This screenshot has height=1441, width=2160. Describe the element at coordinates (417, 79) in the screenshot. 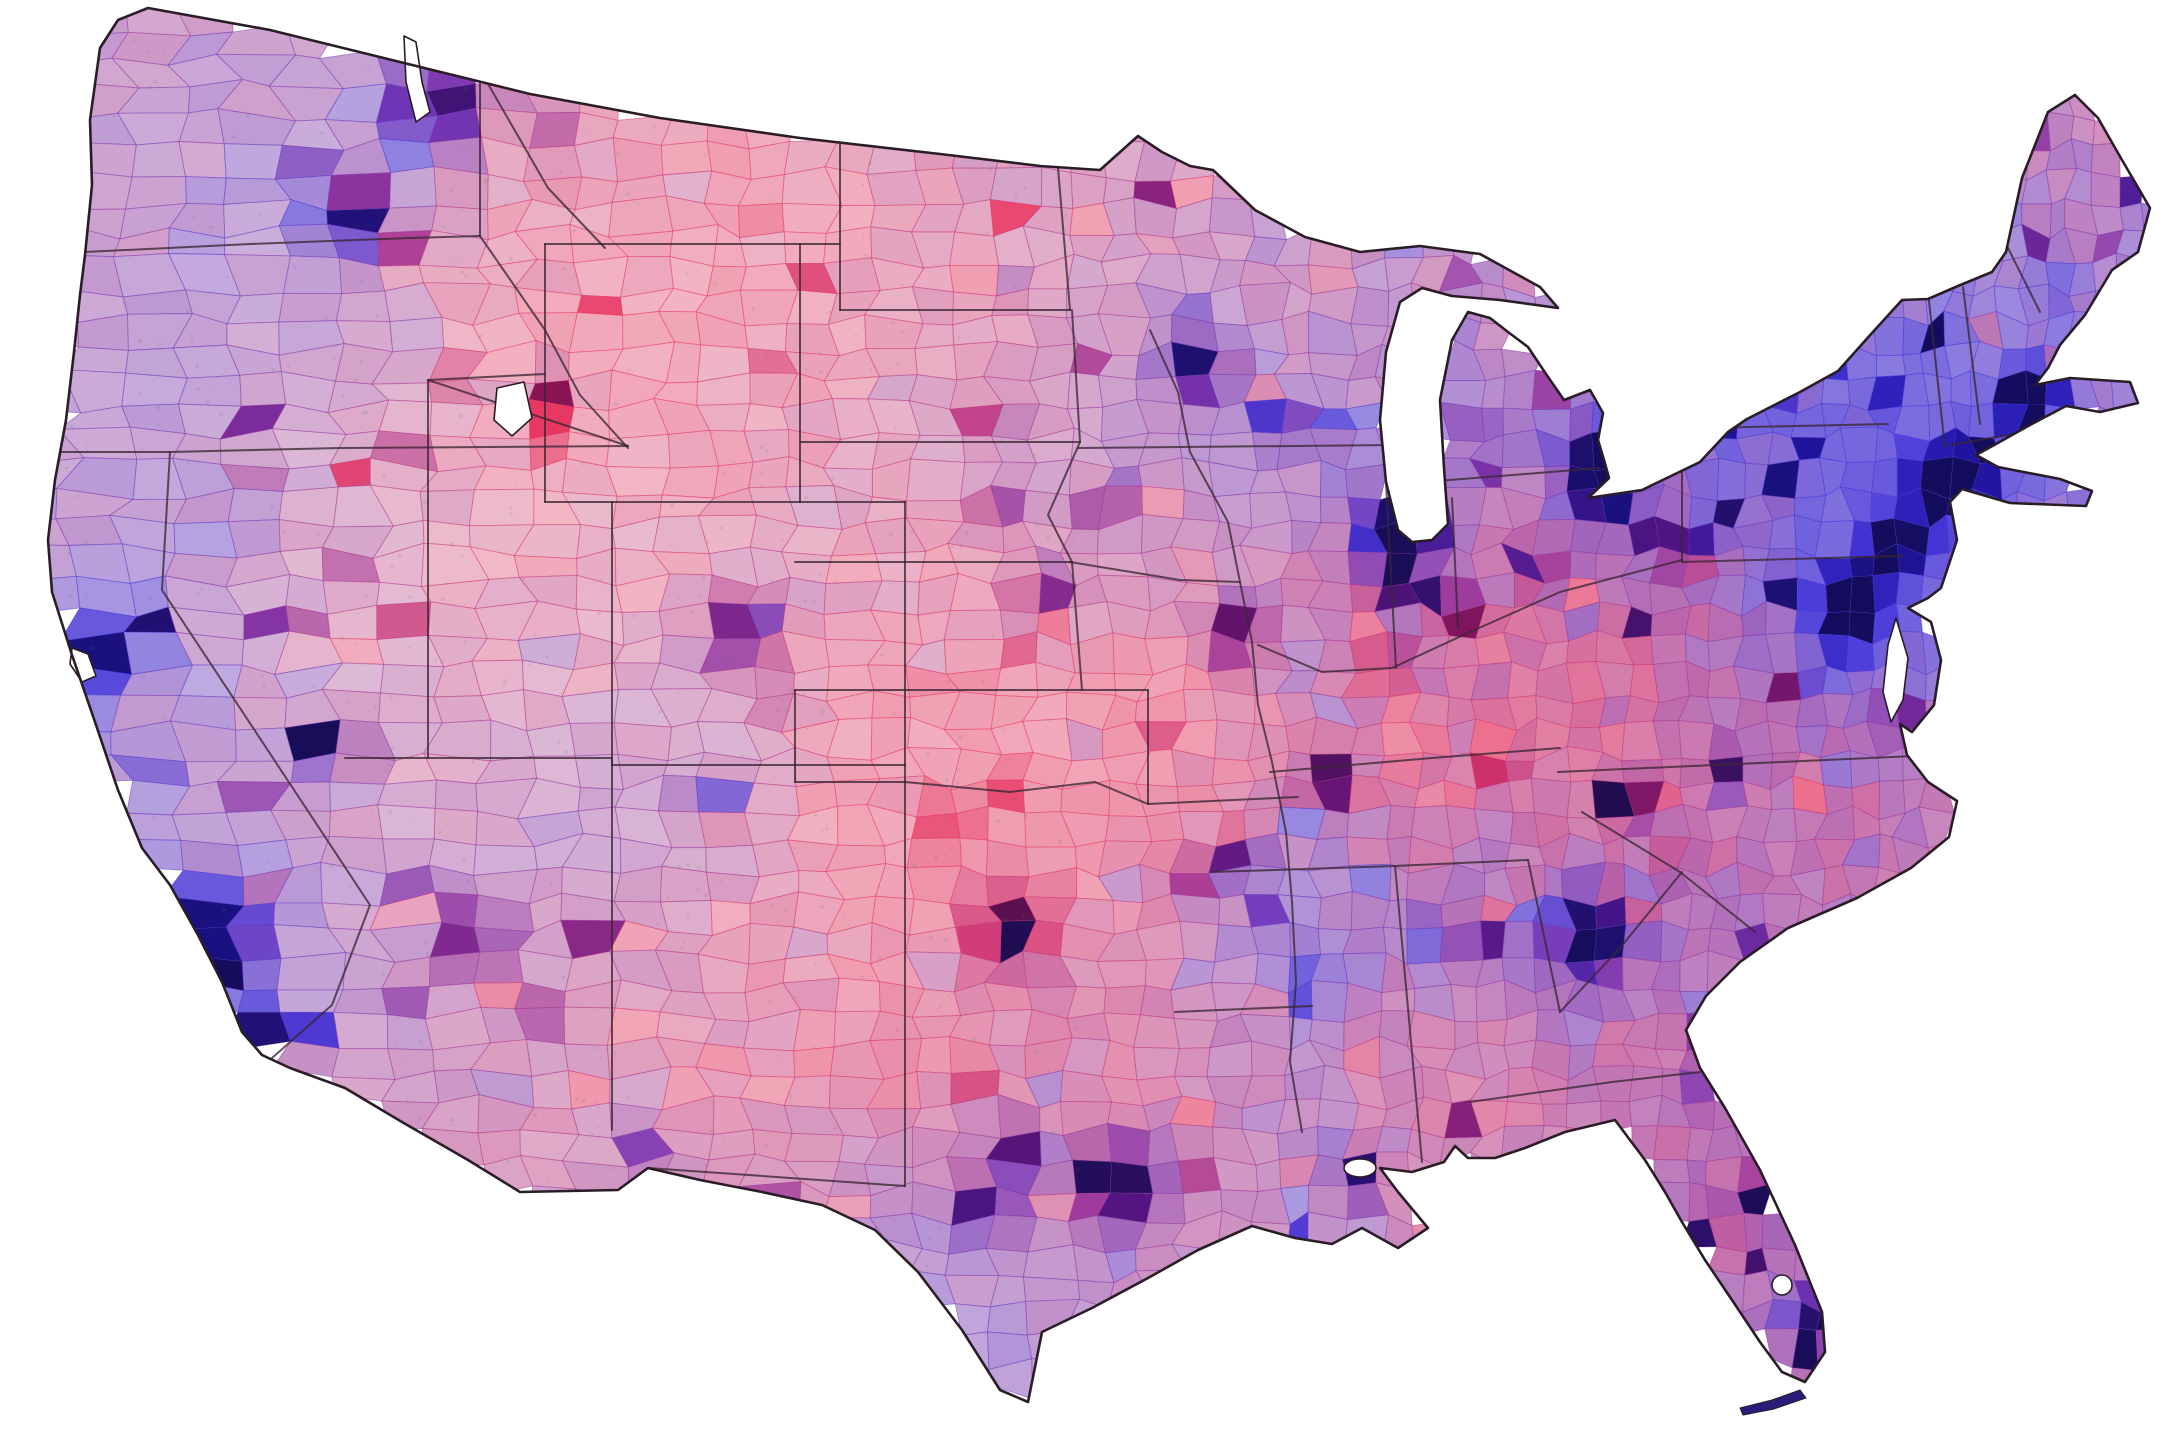

I see `puget-sound` at that location.